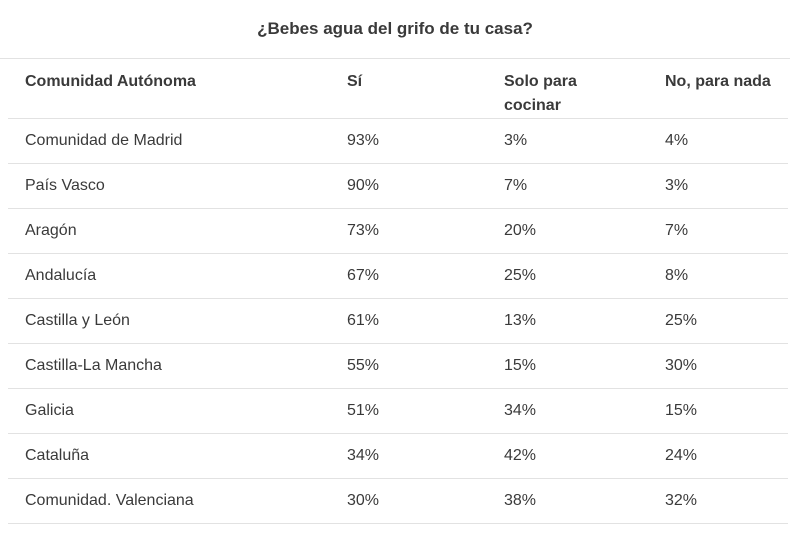  I want to click on cell-si: 90%, so click(408, 186).